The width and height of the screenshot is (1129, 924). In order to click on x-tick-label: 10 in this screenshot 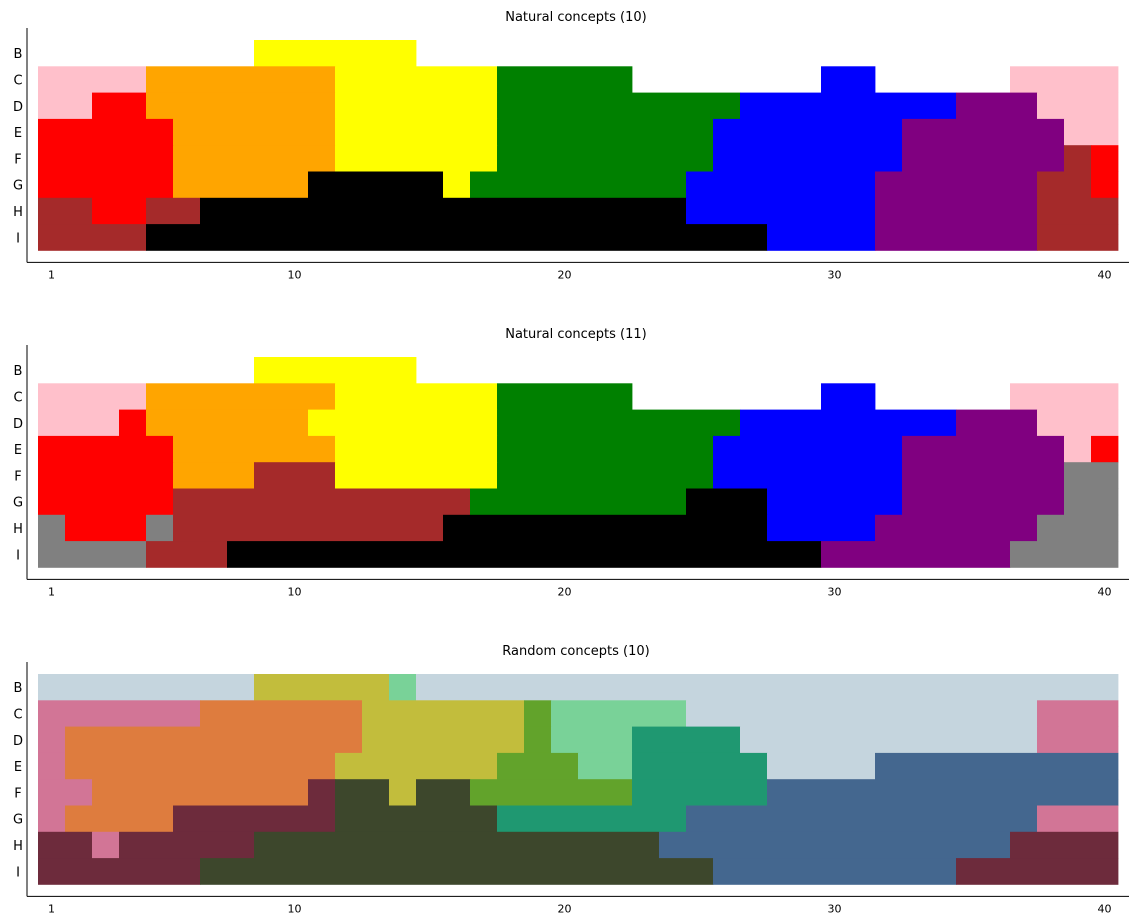, I will do `click(295, 908)`.